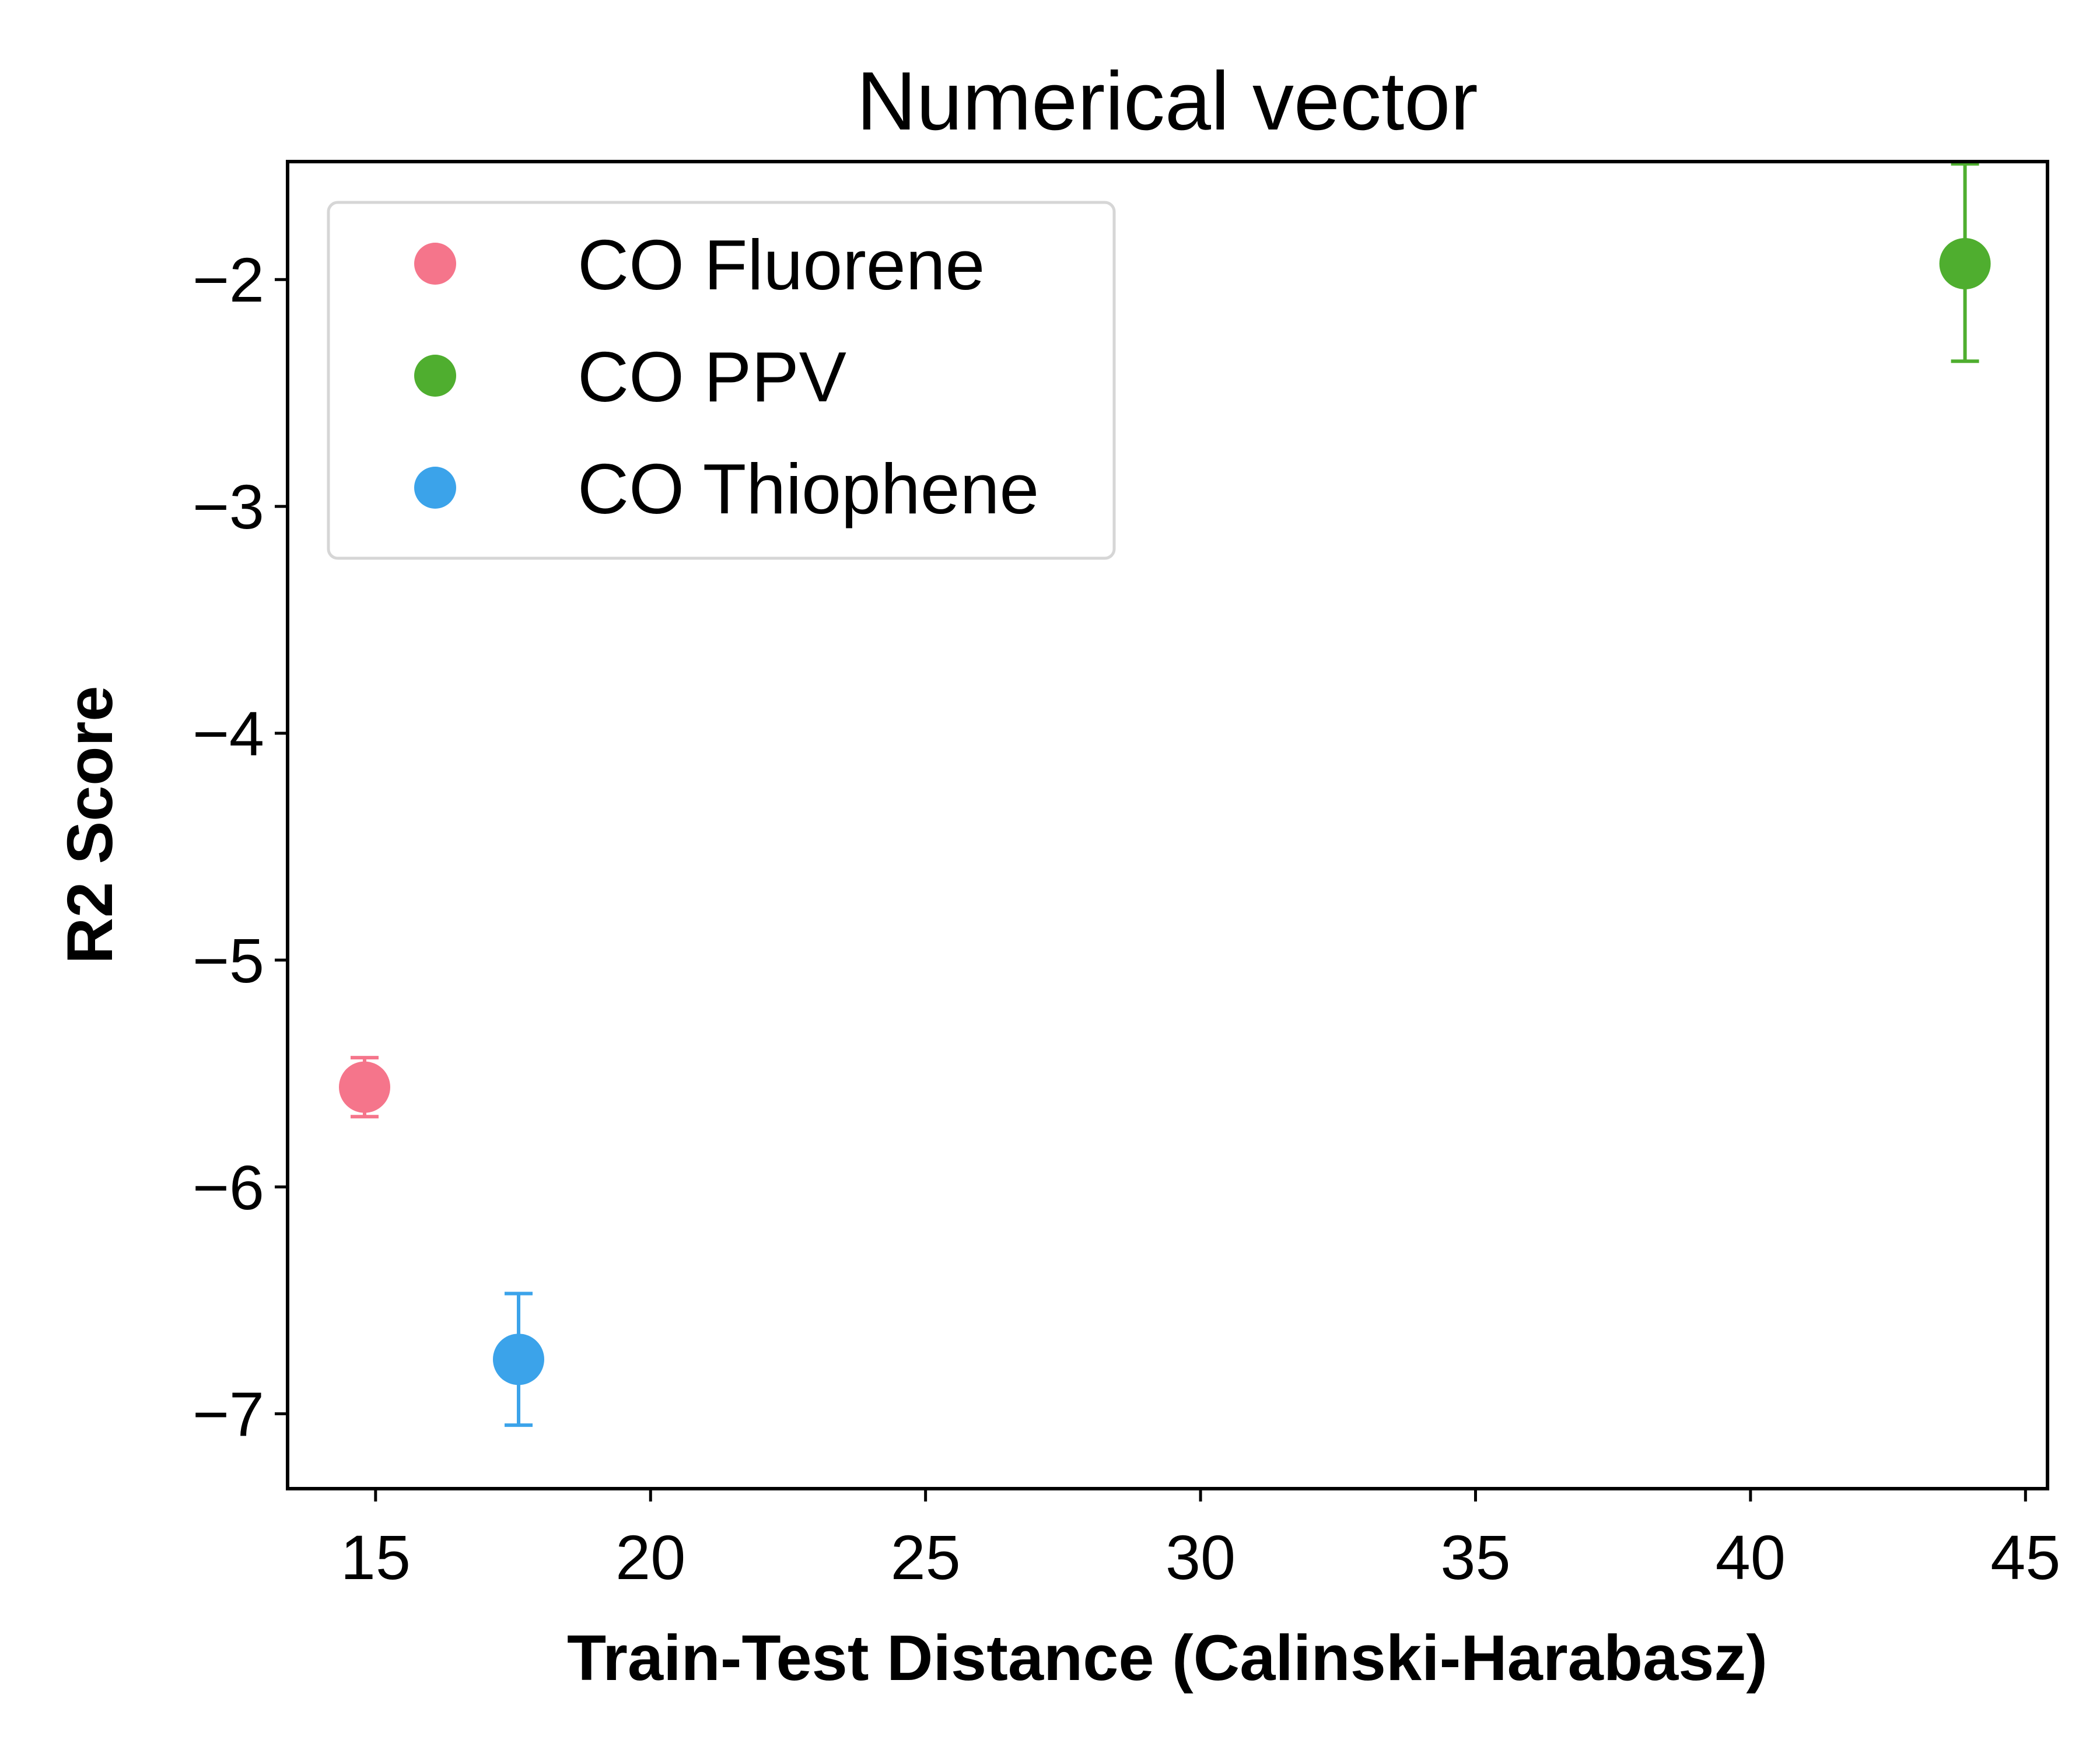 The height and width of the screenshot is (1750, 2100). I want to click on y-tick-label: −2, so click(228, 279).